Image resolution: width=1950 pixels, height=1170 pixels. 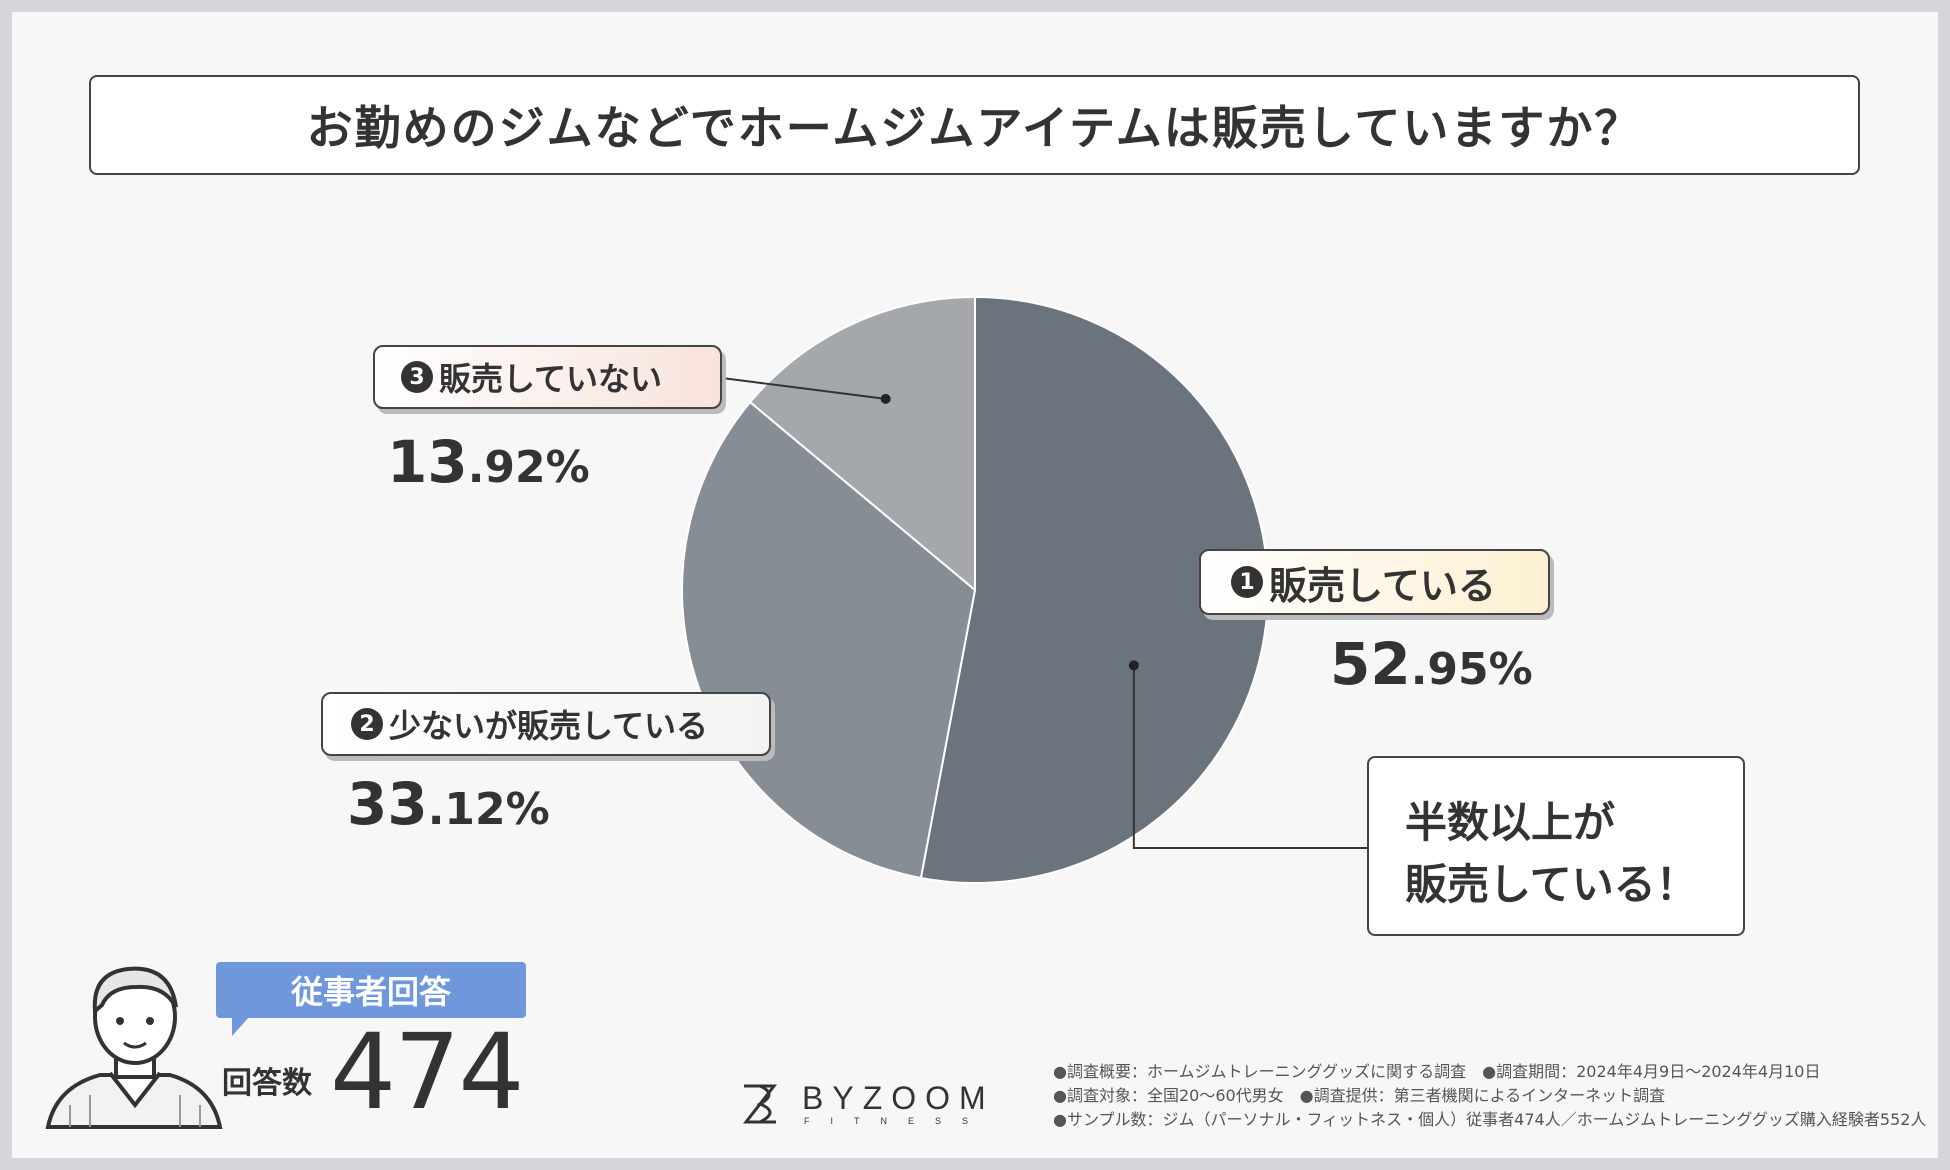 I want to click on slice-label-text: 販売していない, so click(x=551, y=379).